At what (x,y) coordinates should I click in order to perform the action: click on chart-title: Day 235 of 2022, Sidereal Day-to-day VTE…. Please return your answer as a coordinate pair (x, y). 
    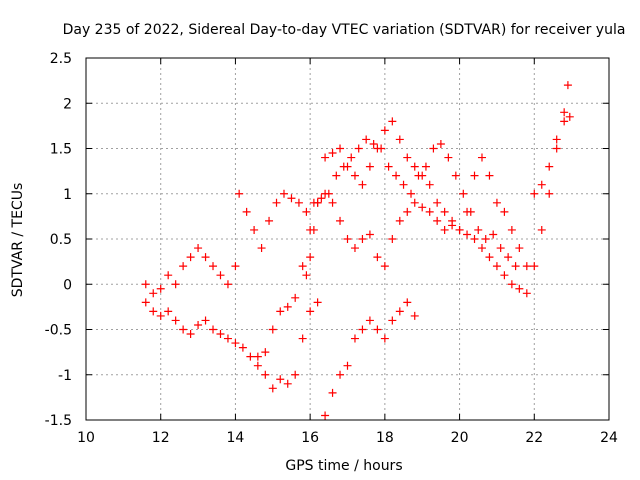
    Looking at the image, I should click on (344, 30).